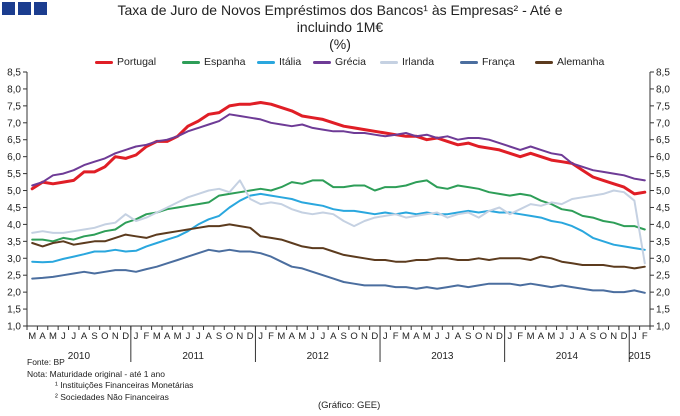 This screenshot has width=680, height=416. What do you see at coordinates (663, 140) in the screenshot?
I see `y-tick-label-right: 6,5` at bounding box center [663, 140].